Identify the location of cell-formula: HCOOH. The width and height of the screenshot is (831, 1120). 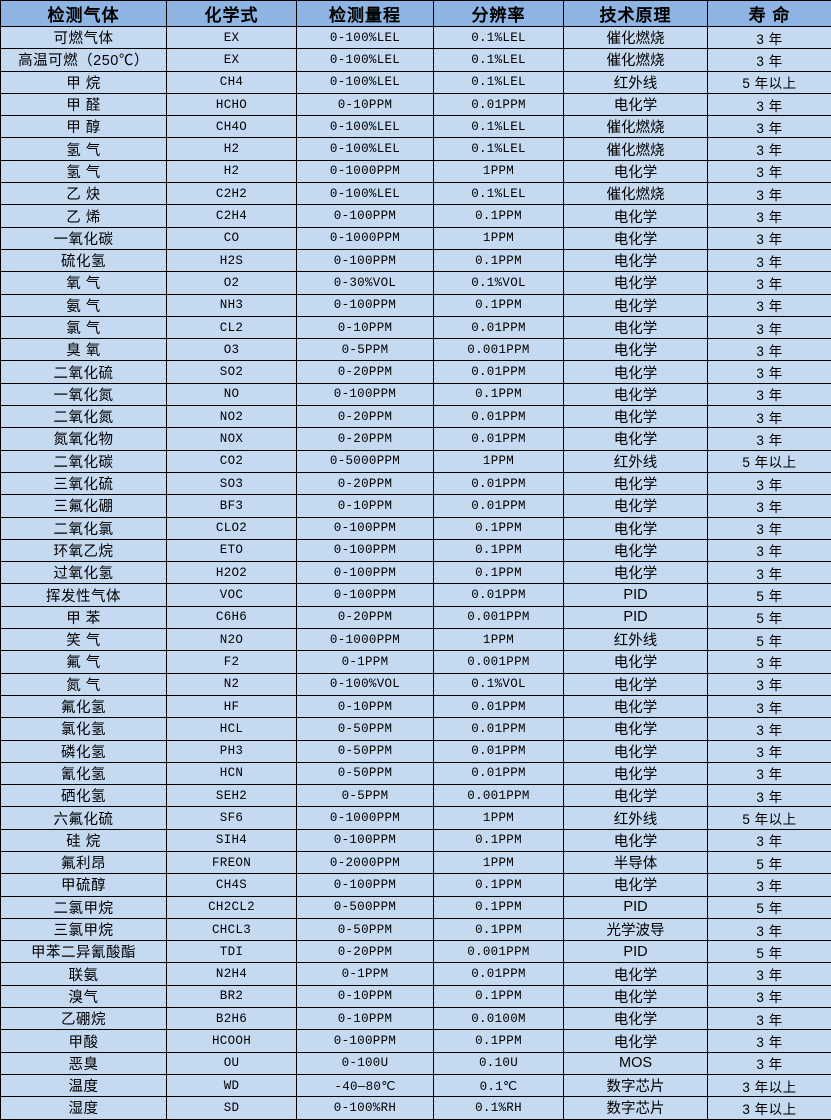
(232, 1041).